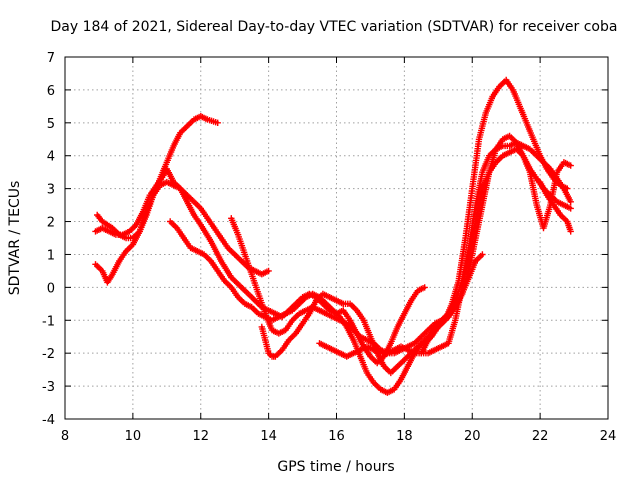 The height and width of the screenshot is (480, 640). I want to click on y-tick-label: -1, so click(48, 321).